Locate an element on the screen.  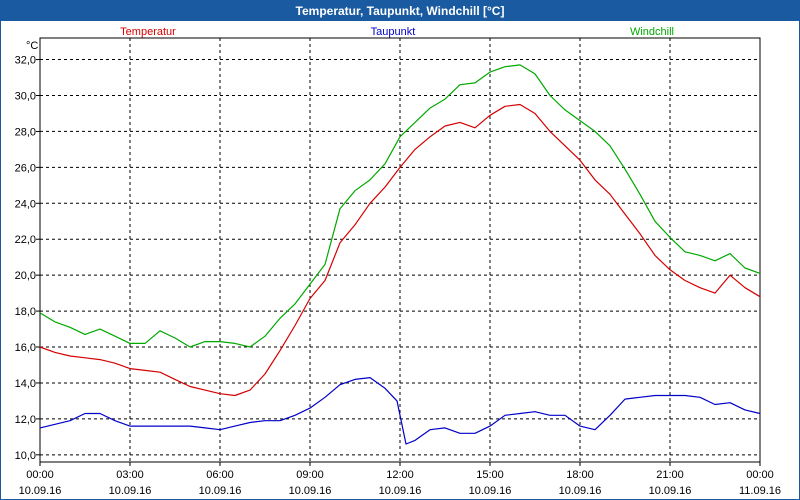
y-axis-unit-label: °C is located at coordinates (32, 46).